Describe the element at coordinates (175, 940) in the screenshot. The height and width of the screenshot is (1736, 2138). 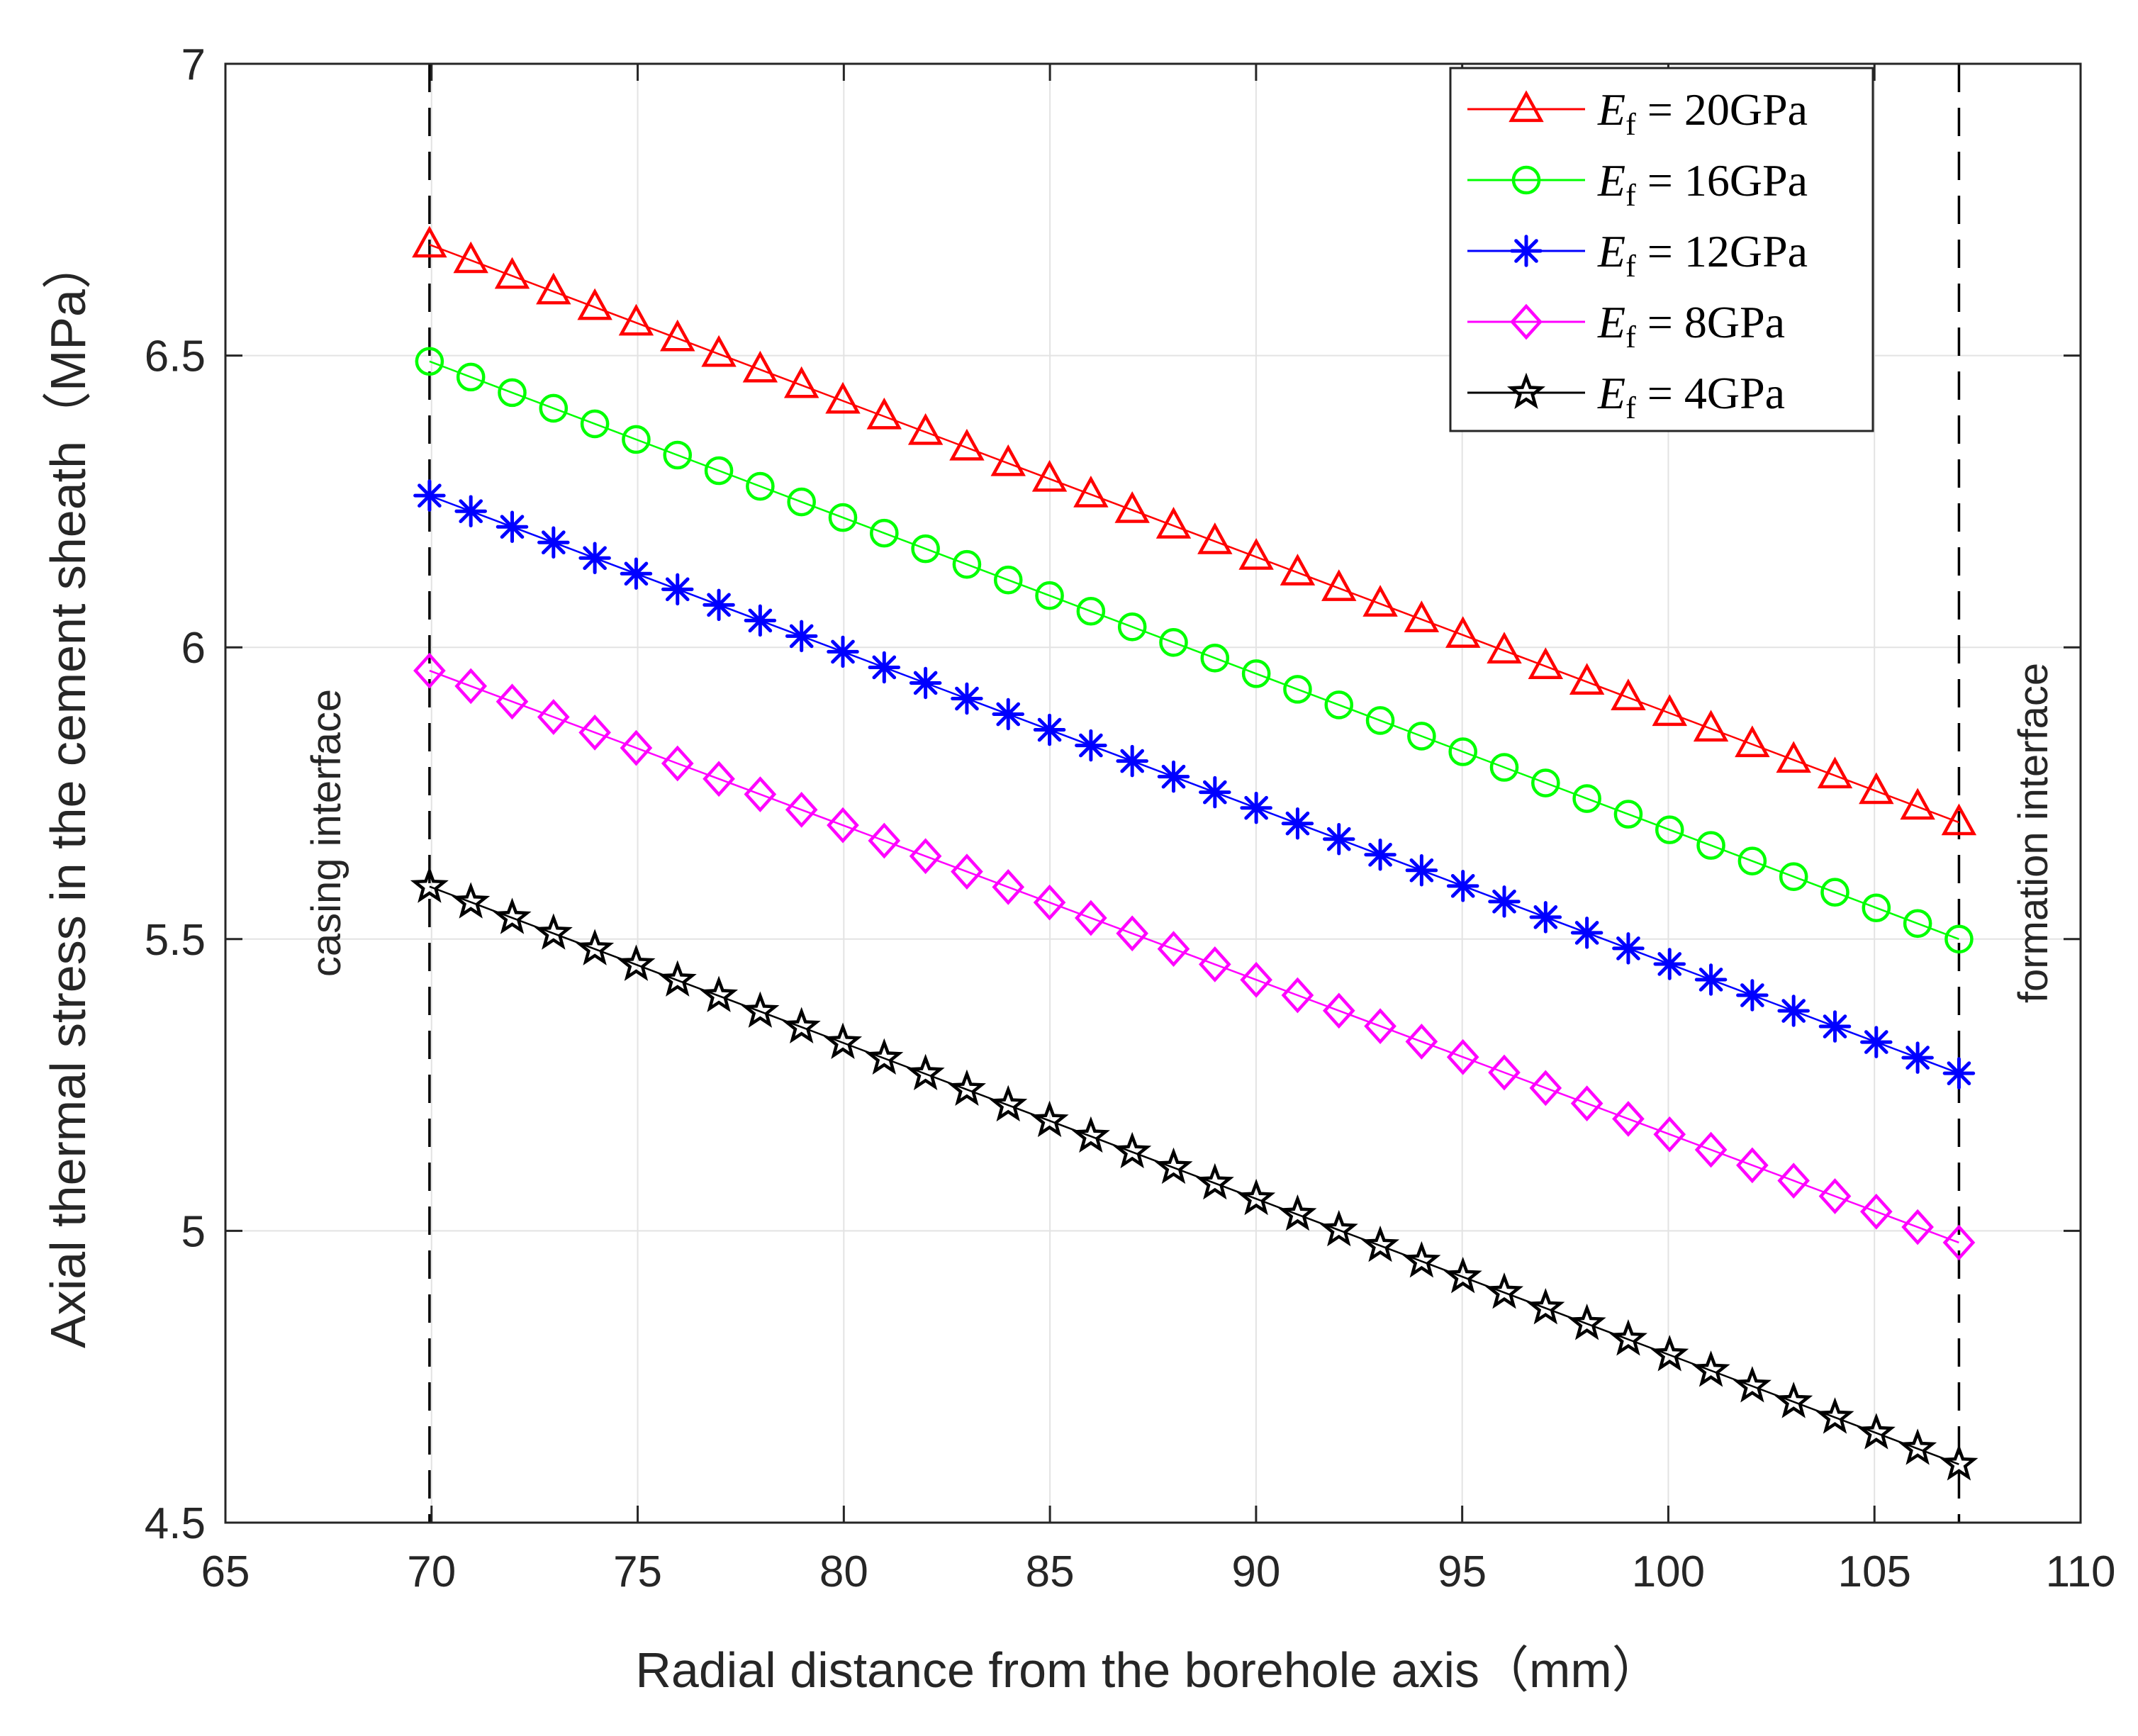
I see `y-tick-label: 5.5` at that location.